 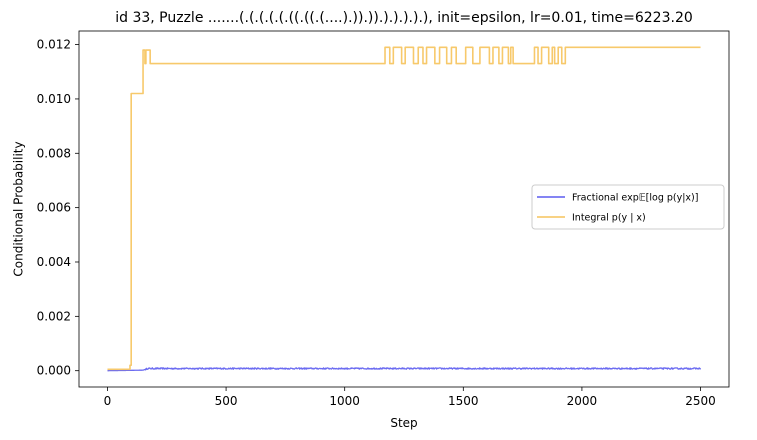 What do you see at coordinates (108, 401) in the screenshot?
I see `x-tick-label: 0` at bounding box center [108, 401].